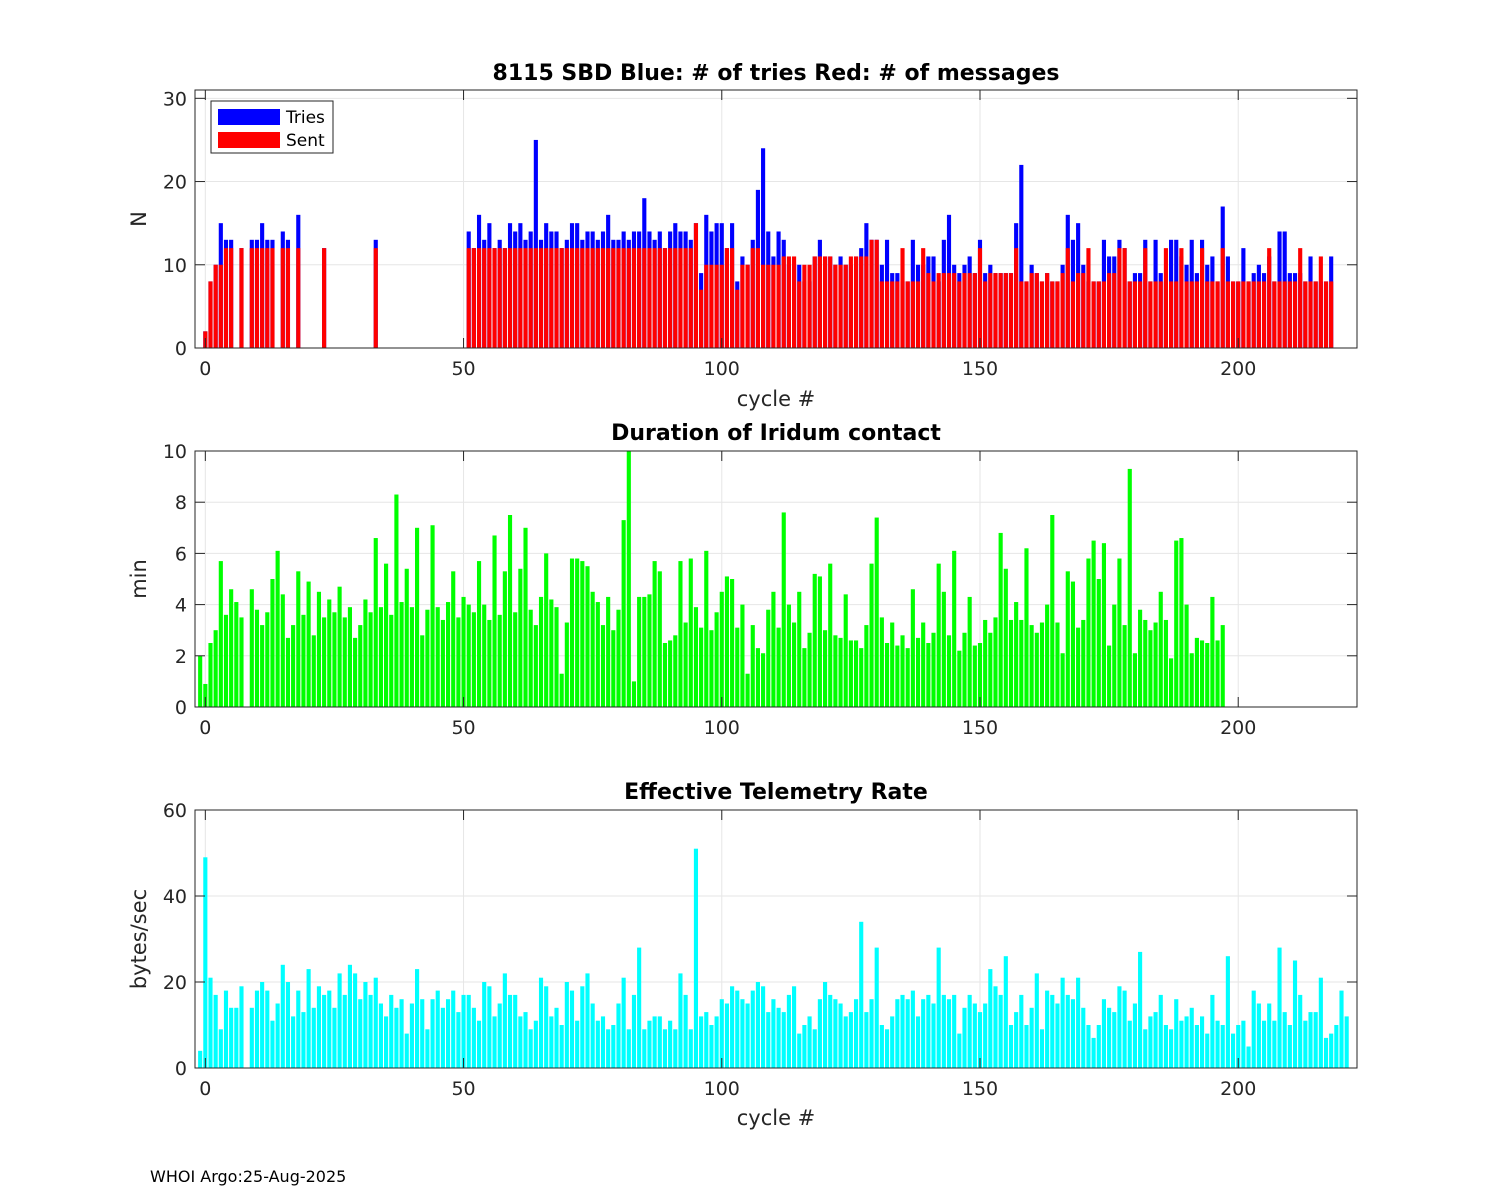 This screenshot has height=1200, width=1500. What do you see at coordinates (249, 117) in the screenshot?
I see `legend-swatch-tries` at bounding box center [249, 117].